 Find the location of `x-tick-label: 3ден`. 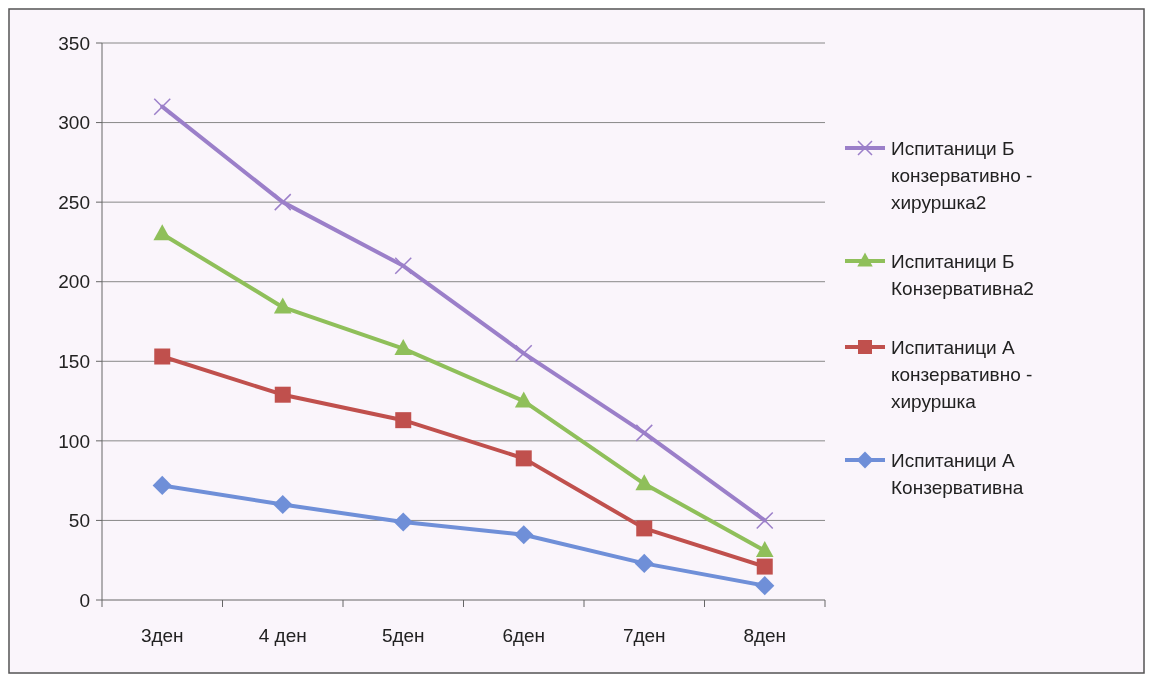

x-tick-label: 3ден is located at coordinates (162, 635).